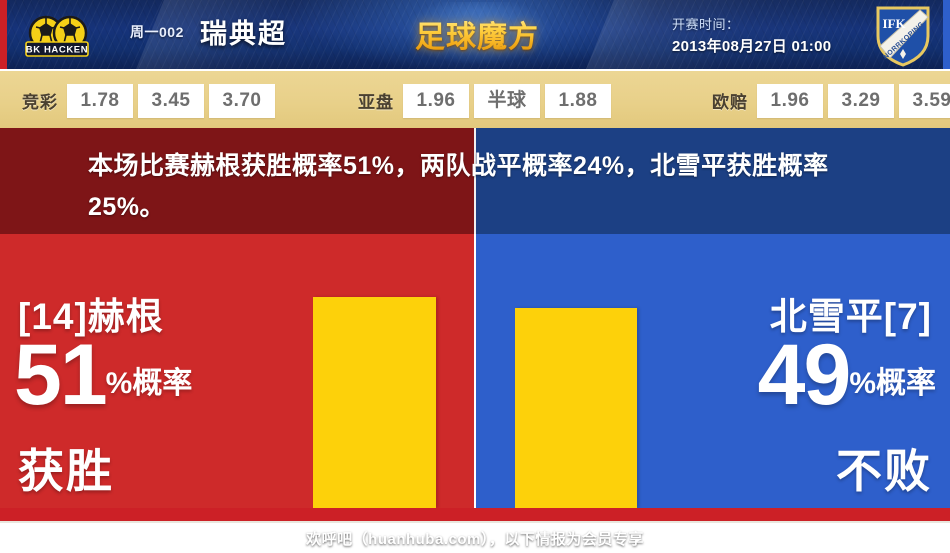 The width and height of the screenshot is (950, 553). What do you see at coordinates (237, 181) in the screenshot?
I see `summary-banner-left-bg` at bounding box center [237, 181].